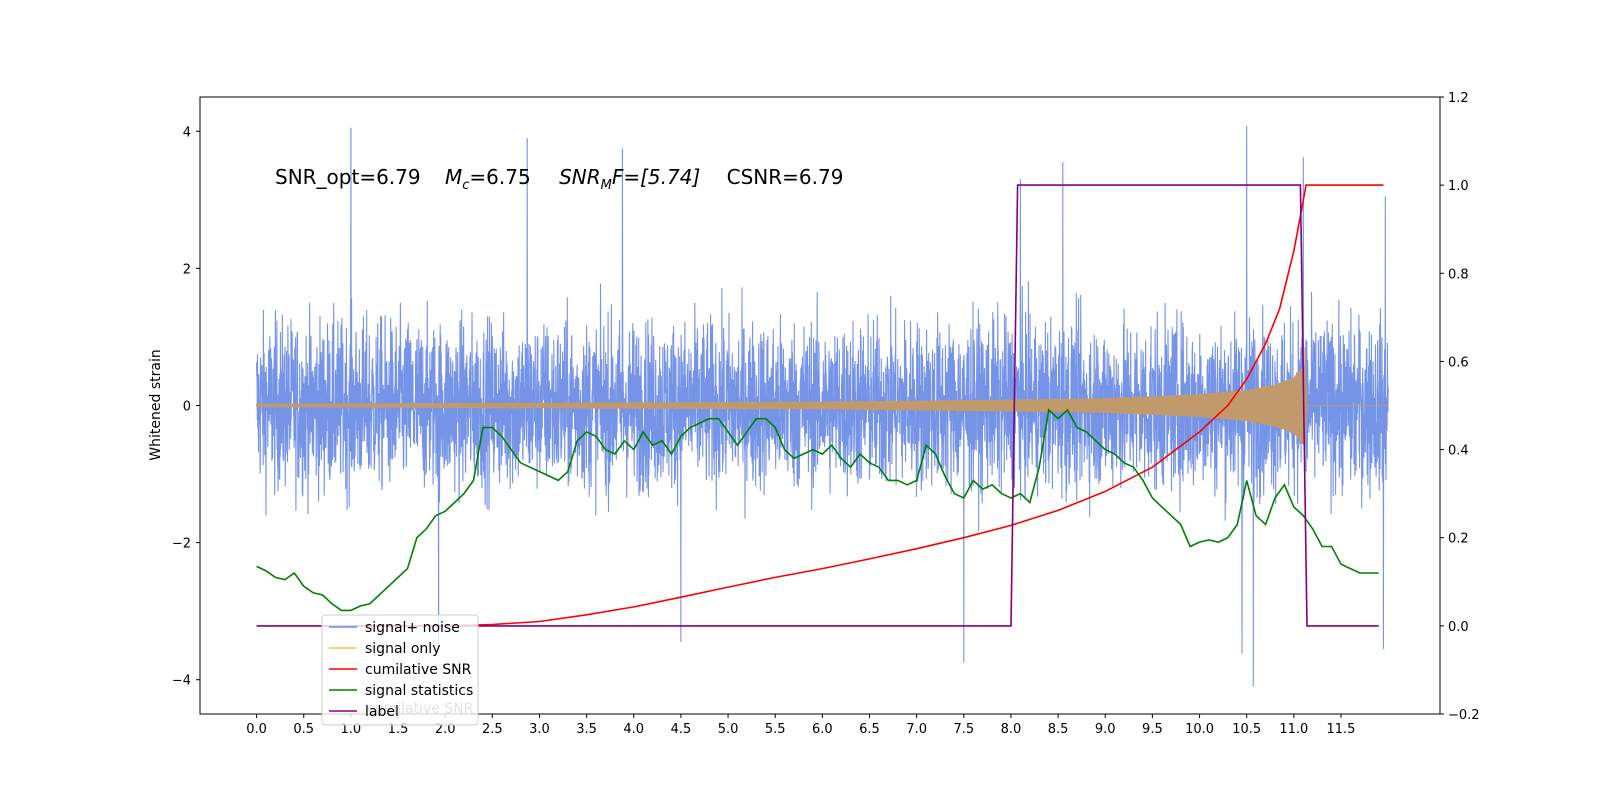  What do you see at coordinates (382, 712) in the screenshot?
I see `legend-entry: label` at bounding box center [382, 712].